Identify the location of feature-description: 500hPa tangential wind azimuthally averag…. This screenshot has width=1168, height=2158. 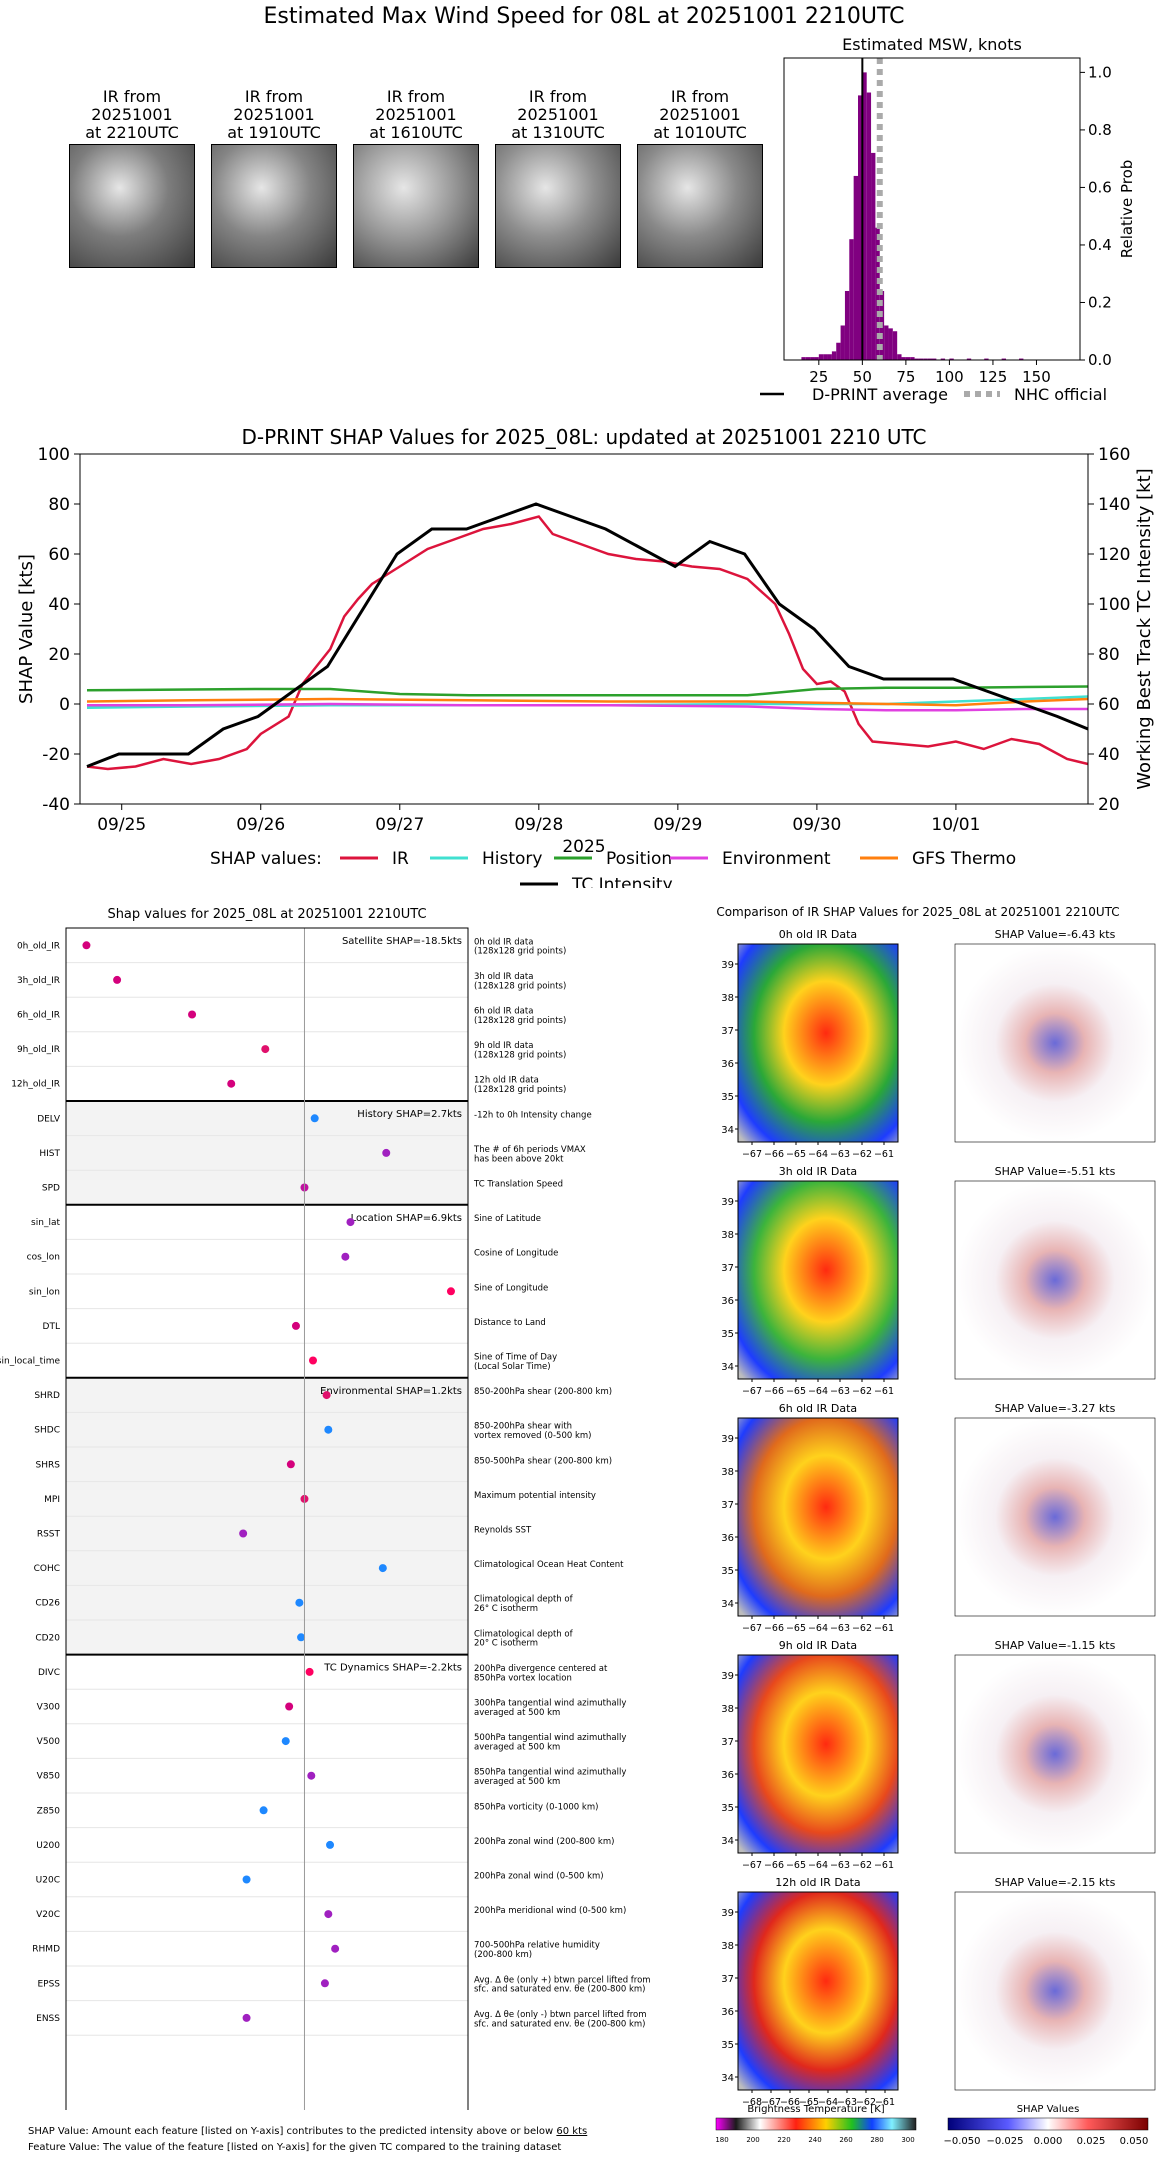
(550, 1742).